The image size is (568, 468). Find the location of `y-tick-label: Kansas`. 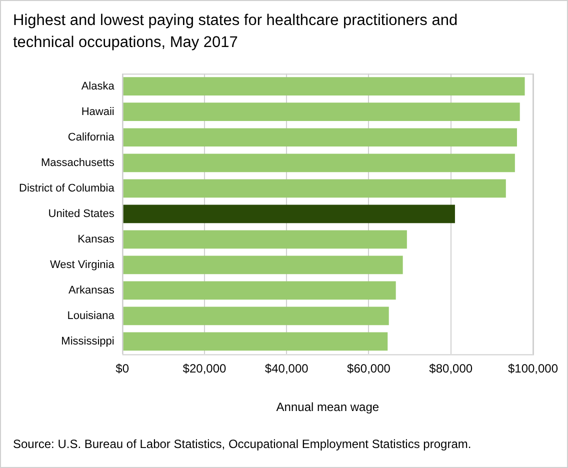

y-tick-label: Kansas is located at coordinates (96, 239).